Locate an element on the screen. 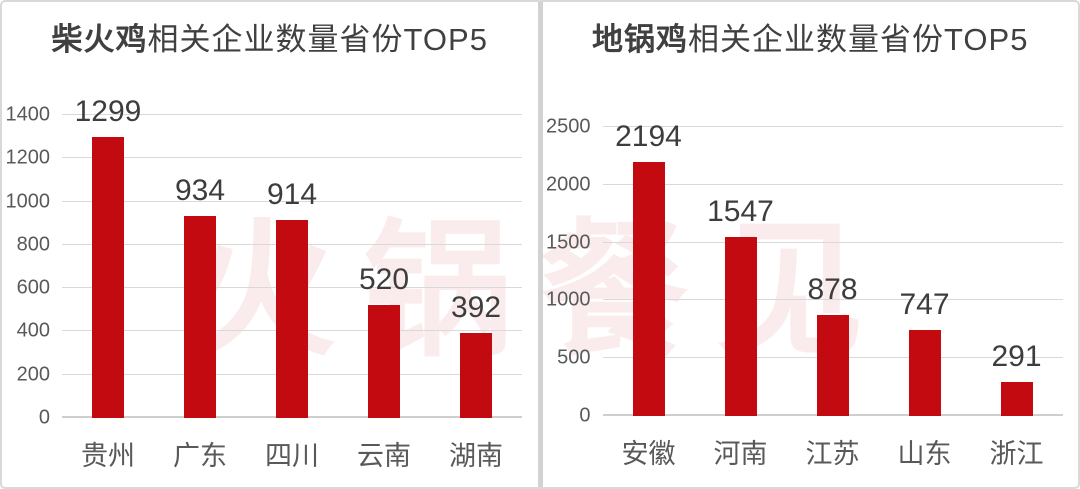  x-axis-category-label: 河南 is located at coordinates (740, 454).